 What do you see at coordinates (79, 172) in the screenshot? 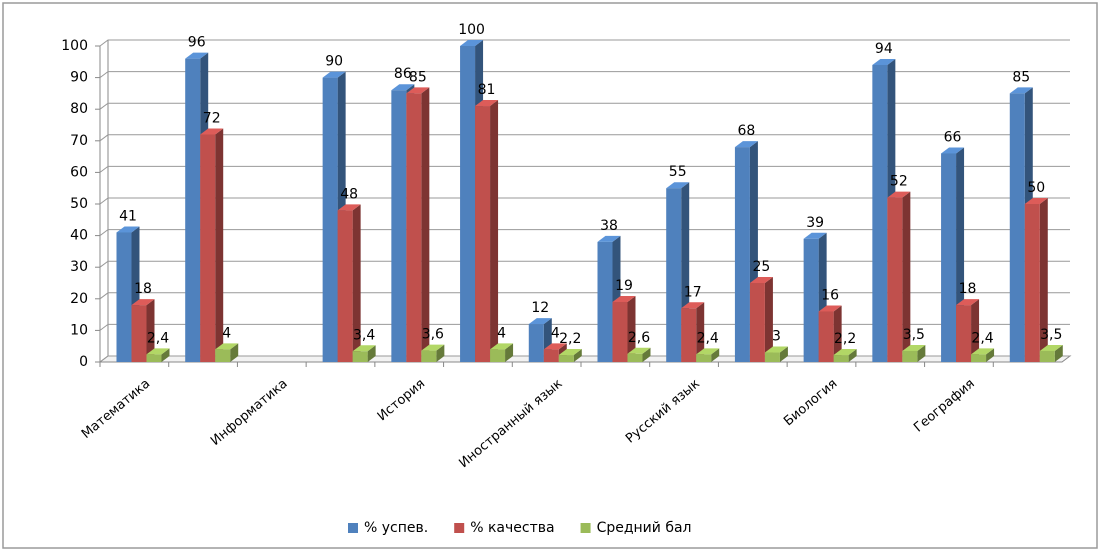
I see `y-tick-label: 60` at bounding box center [79, 172].